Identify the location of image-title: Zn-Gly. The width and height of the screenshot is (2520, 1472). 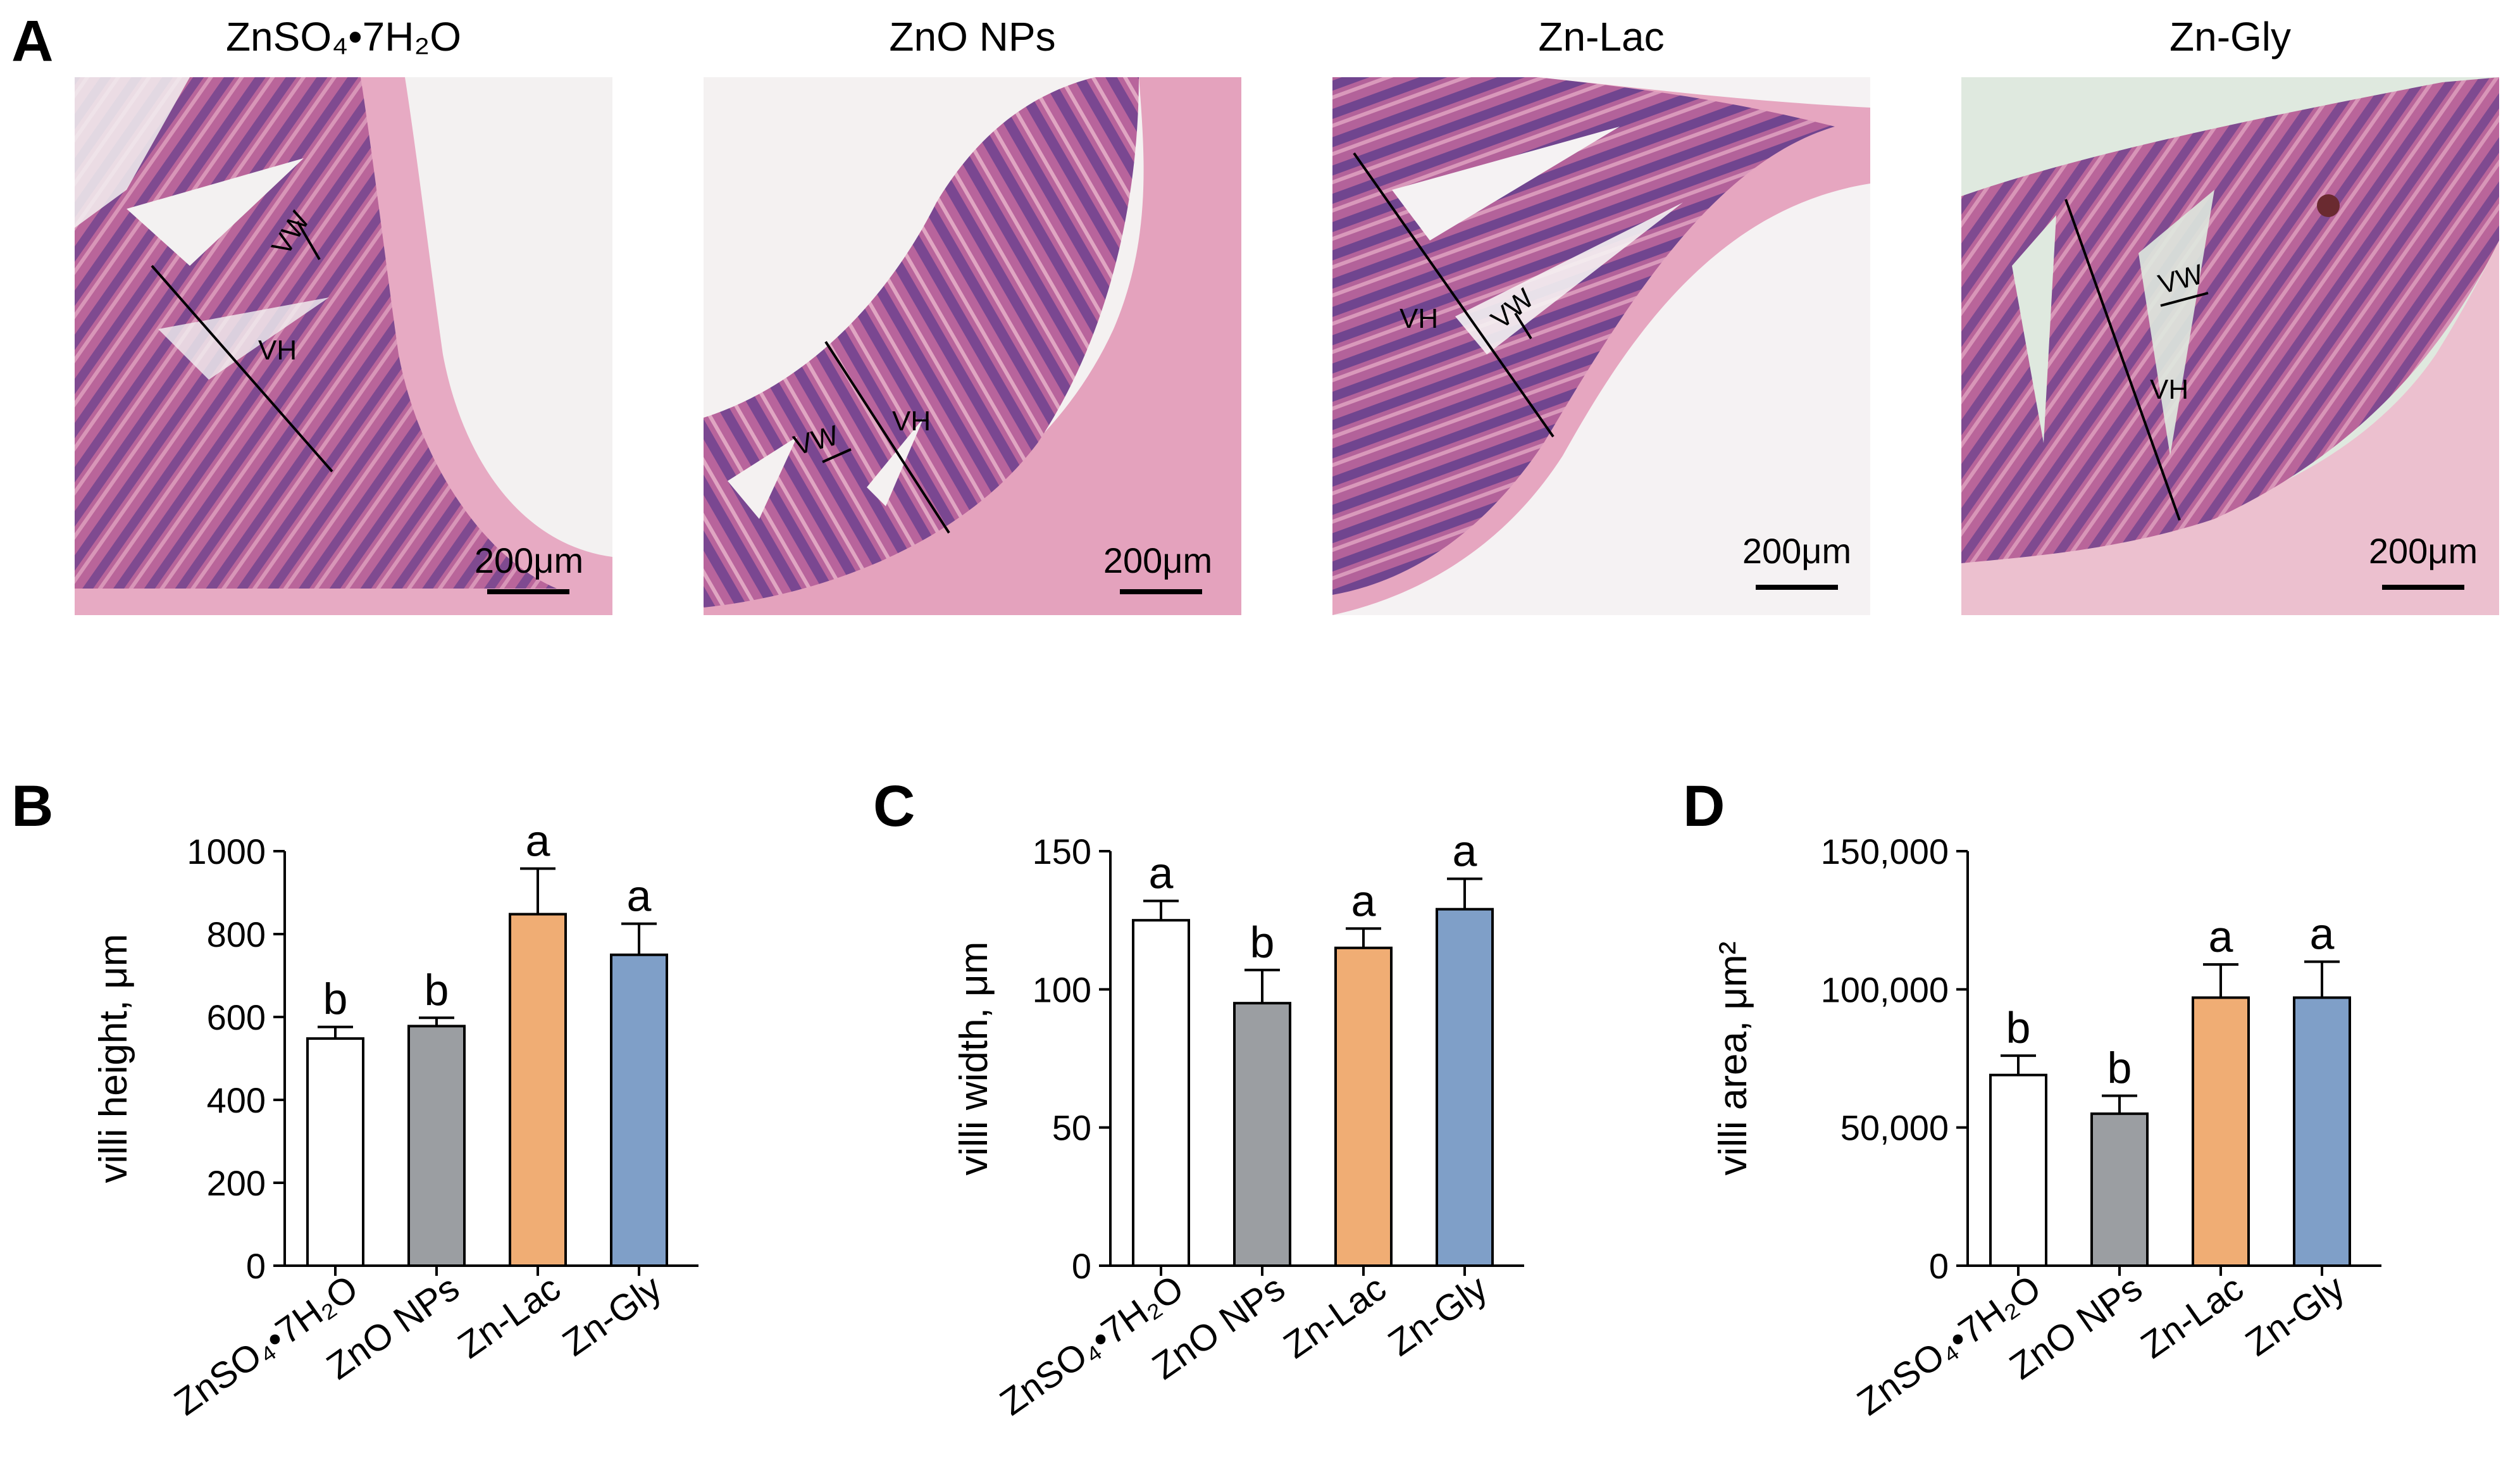
(2230, 36).